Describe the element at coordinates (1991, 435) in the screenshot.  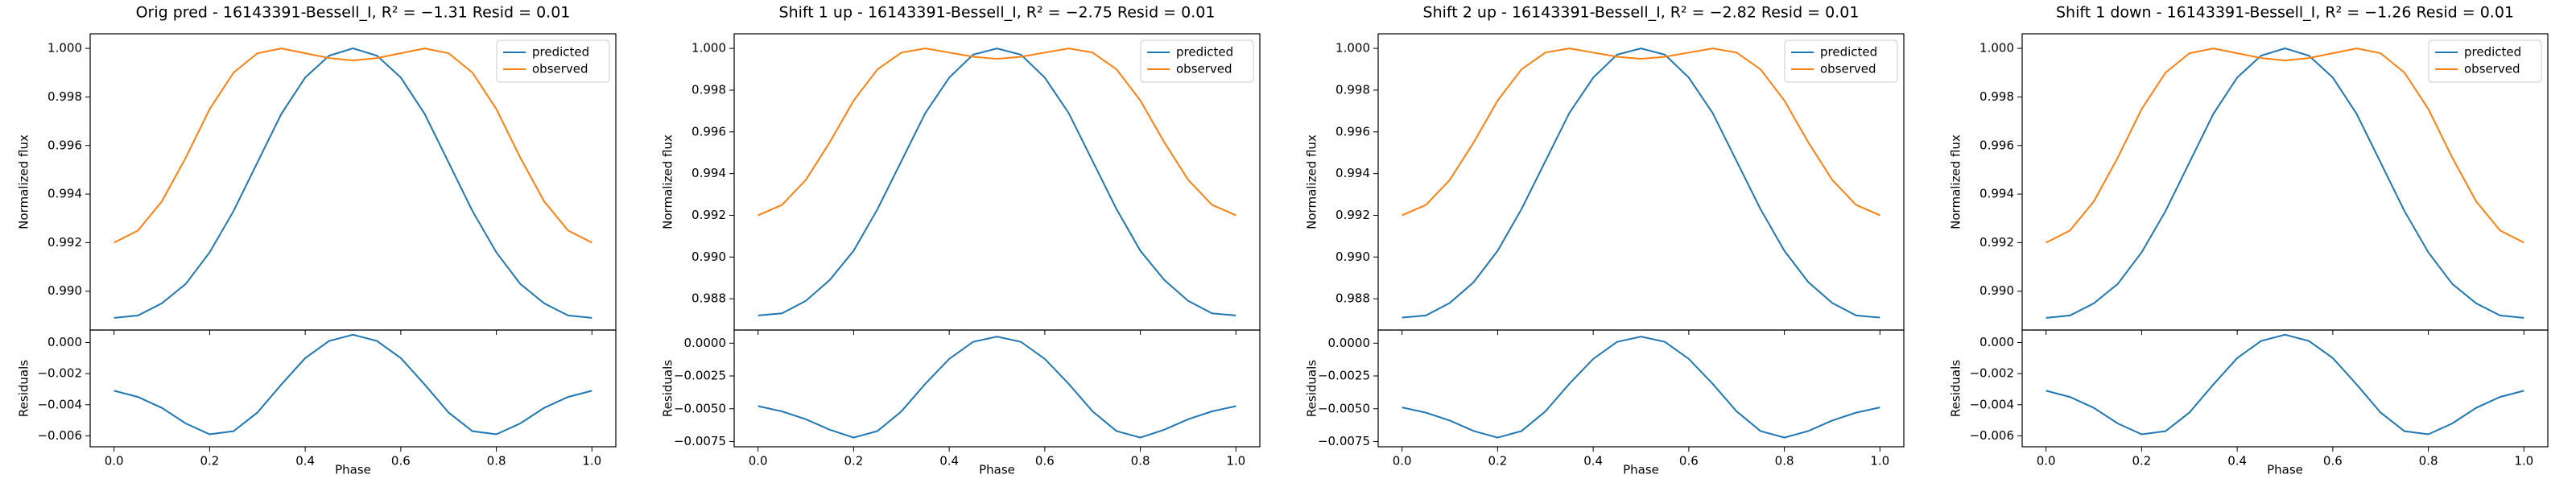
I see `y-tick-label: −0.006` at that location.